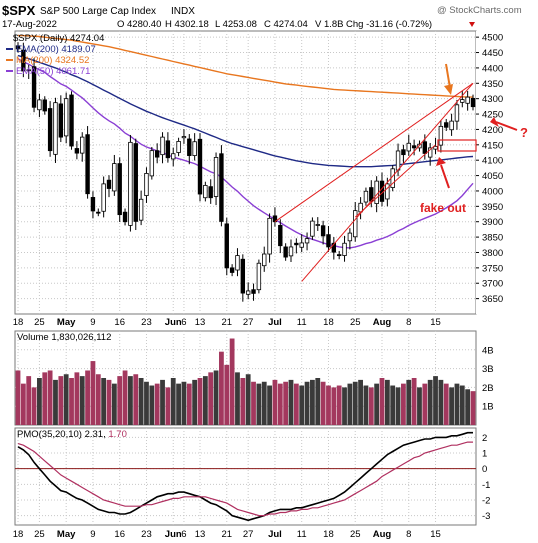  Describe the element at coordinates (329, 24) in the screenshot. I see `volume-value: V 1.8B` at that location.